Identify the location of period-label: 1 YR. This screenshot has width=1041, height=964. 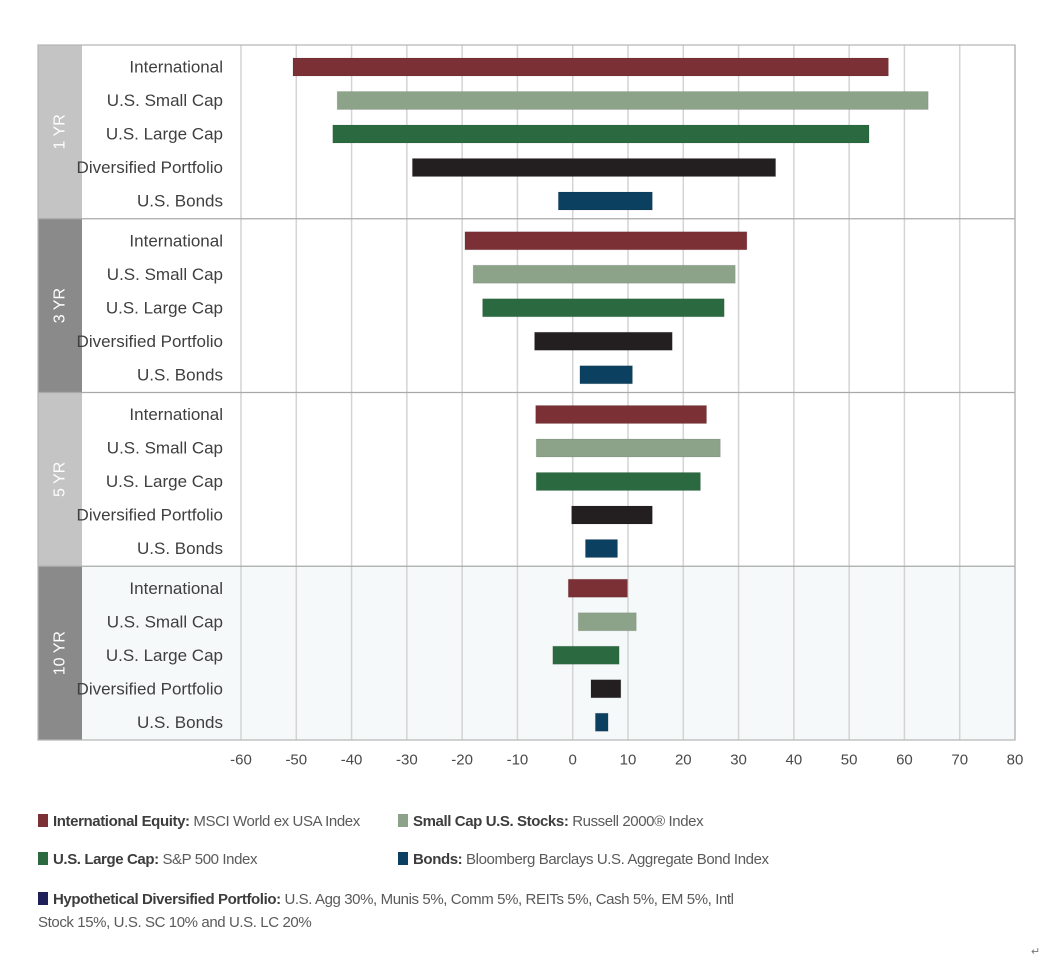
(60, 131).